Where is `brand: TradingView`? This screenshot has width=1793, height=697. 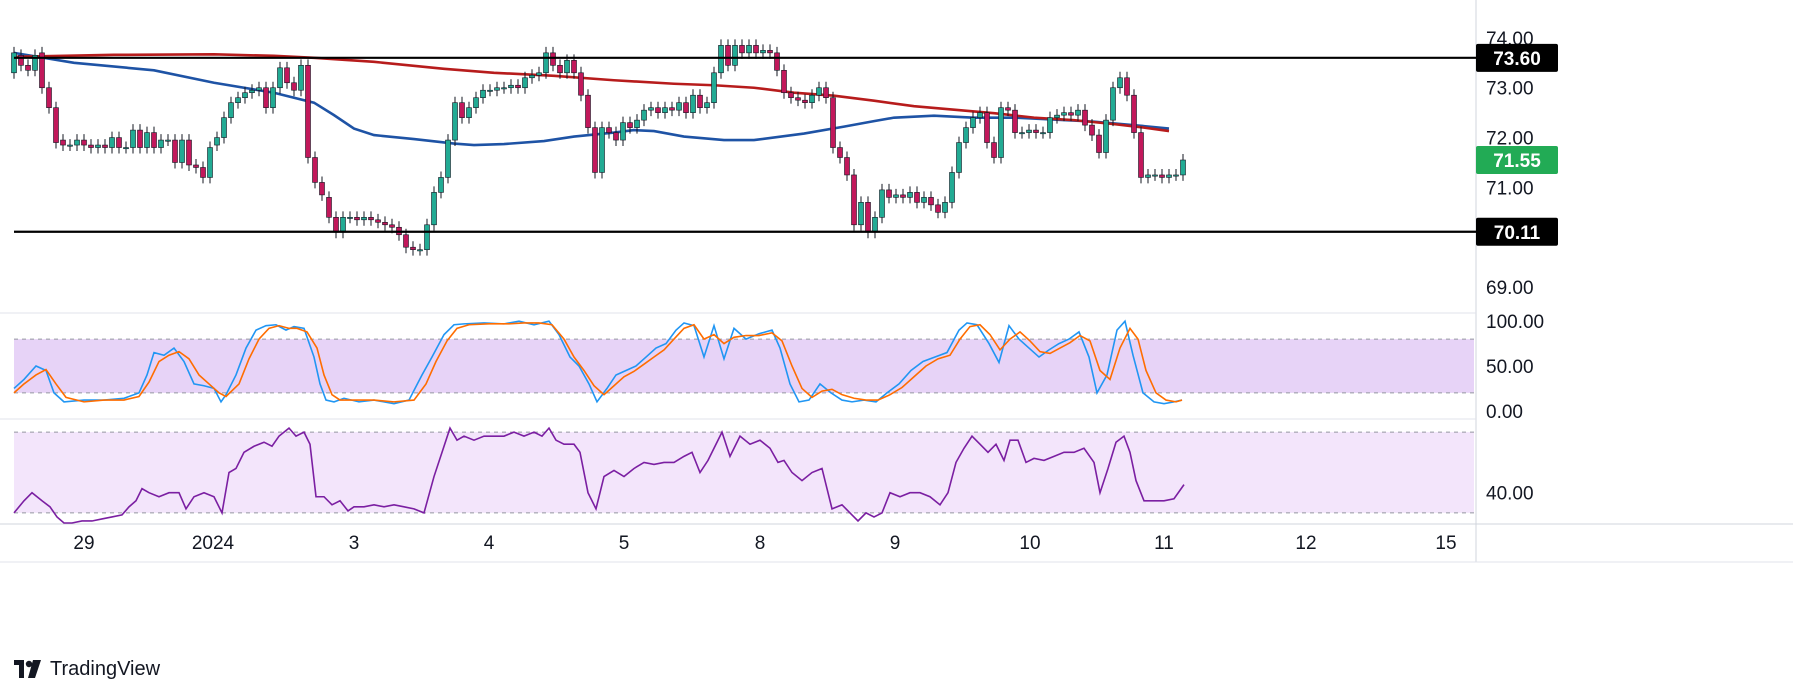
brand: TradingView is located at coordinates (87, 669).